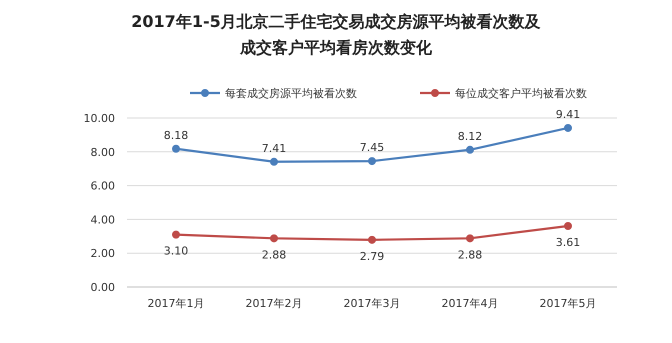 This screenshot has width=672, height=343. What do you see at coordinates (102, 287) in the screenshot?
I see `ytick: 0.00` at bounding box center [102, 287].